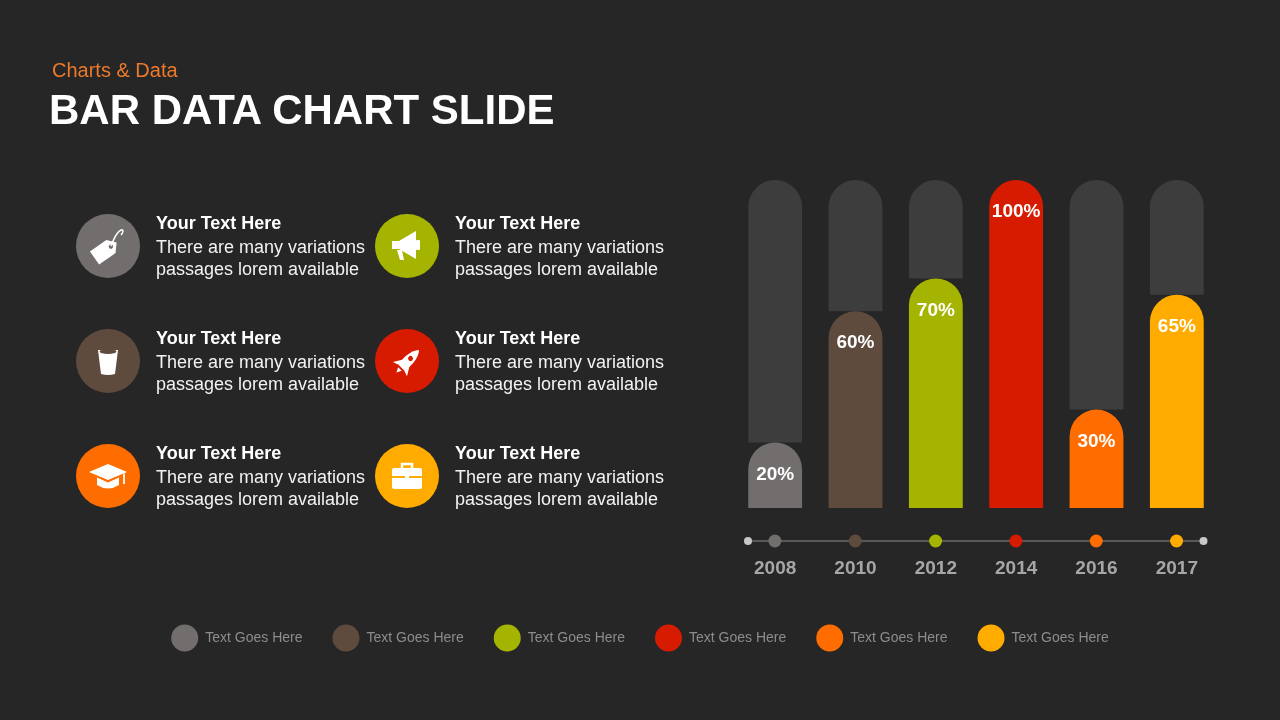 The image size is (1280, 720). Describe the element at coordinates (1096, 567) in the screenshot. I see `x-tick-label: 2016` at that location.